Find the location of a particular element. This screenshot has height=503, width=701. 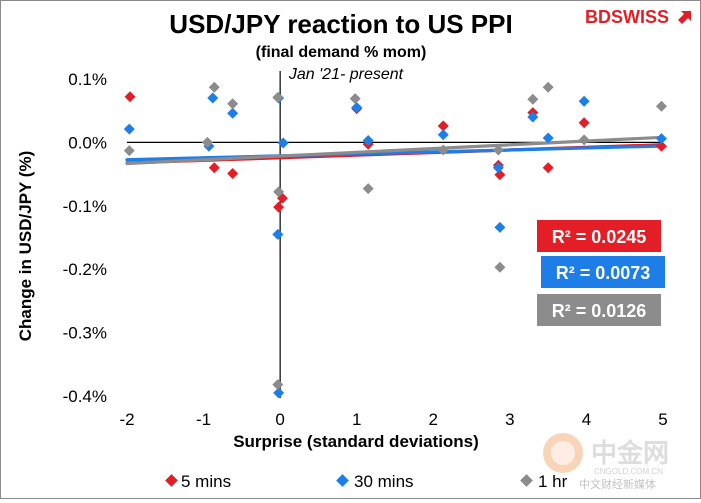

legend-marker-30min is located at coordinates (342, 480).